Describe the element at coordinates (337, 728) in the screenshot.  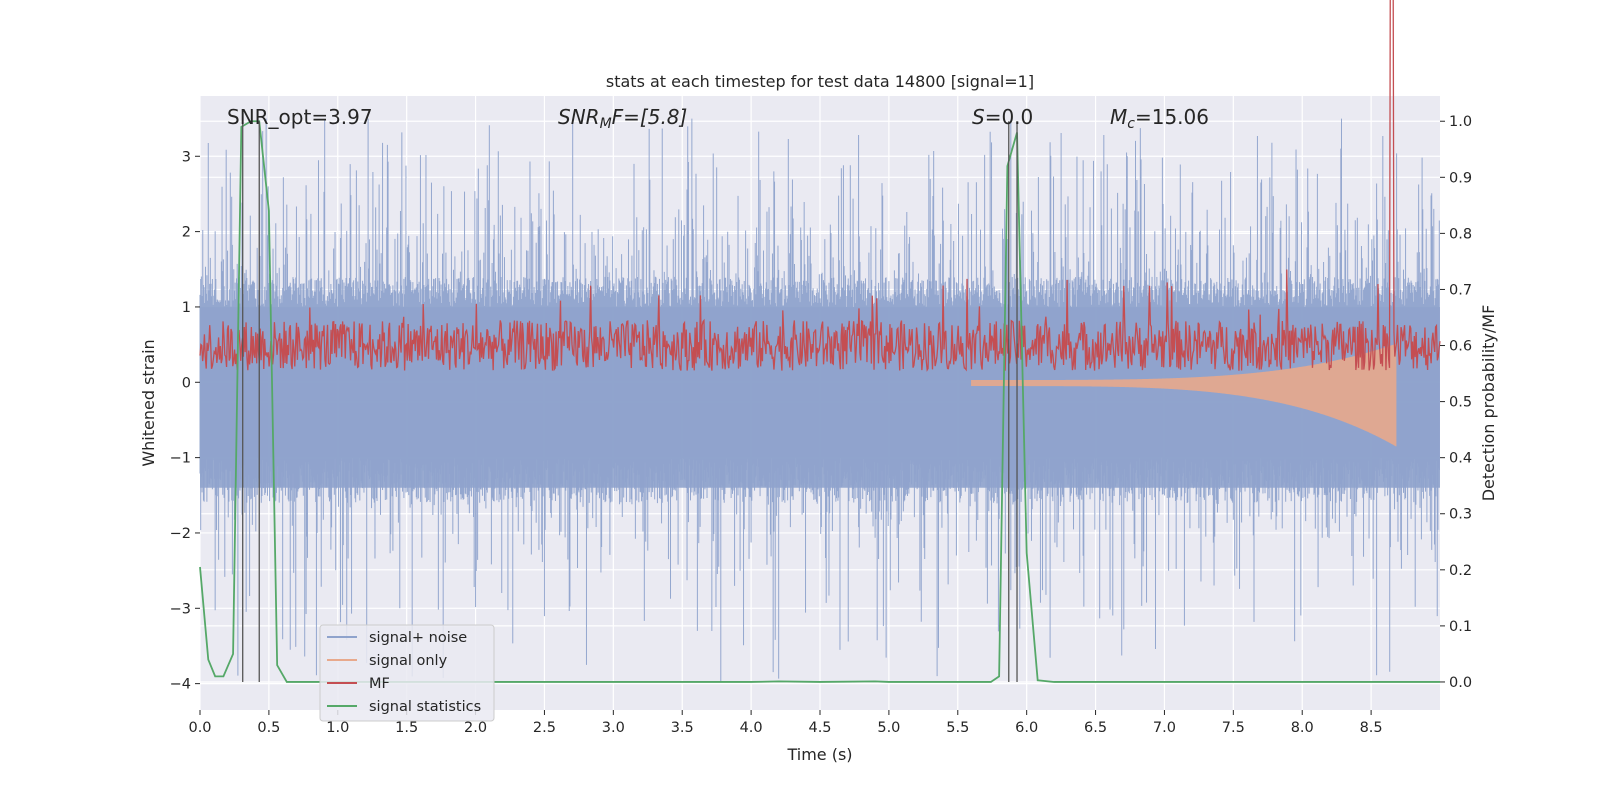
I see `x-tick-label: 1.0` at that location.